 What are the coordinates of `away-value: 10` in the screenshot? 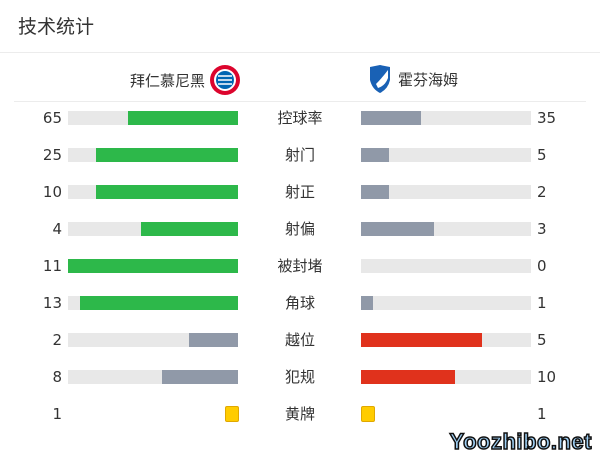 It's located at (547, 377).